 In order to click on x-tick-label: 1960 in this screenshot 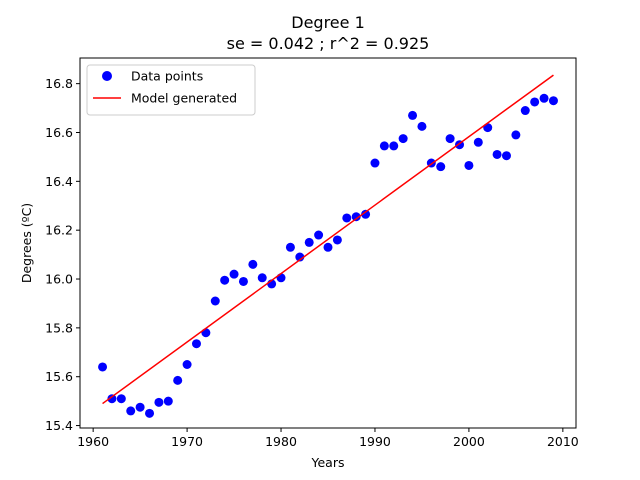, I will do `click(93, 441)`.